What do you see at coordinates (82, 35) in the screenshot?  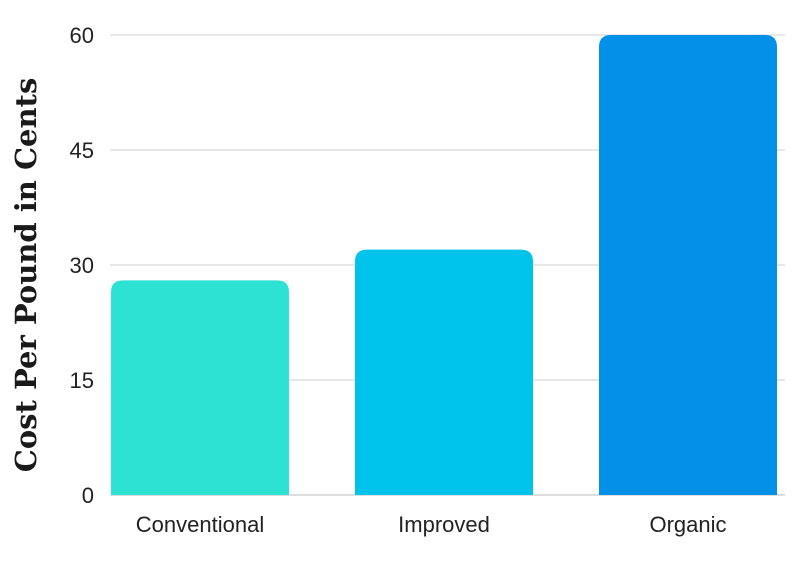 I see `y-tick-label: 60` at bounding box center [82, 35].